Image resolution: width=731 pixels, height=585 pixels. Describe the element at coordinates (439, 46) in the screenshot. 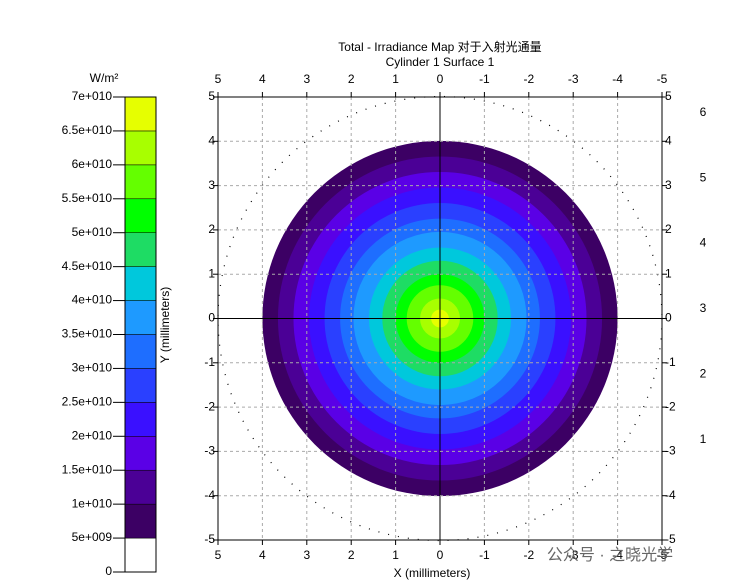

I see `chart-title: Total - Irradiance Map 对于入射光通量` at that location.